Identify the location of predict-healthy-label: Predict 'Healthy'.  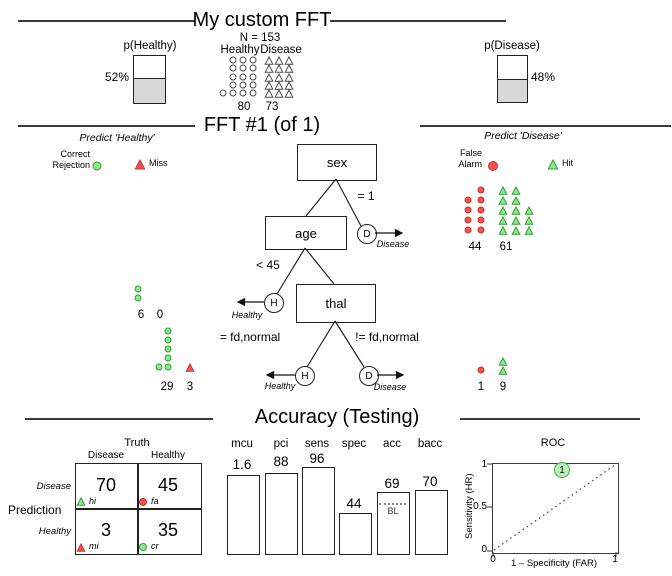
(117, 138).